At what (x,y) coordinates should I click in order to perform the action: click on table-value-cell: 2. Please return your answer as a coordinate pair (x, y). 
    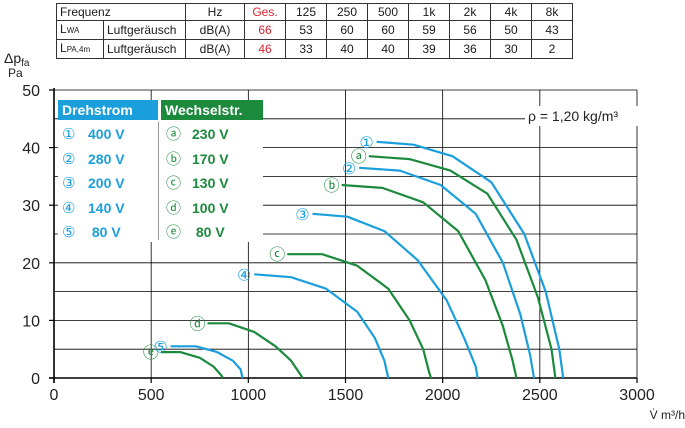
    Looking at the image, I should click on (552, 49).